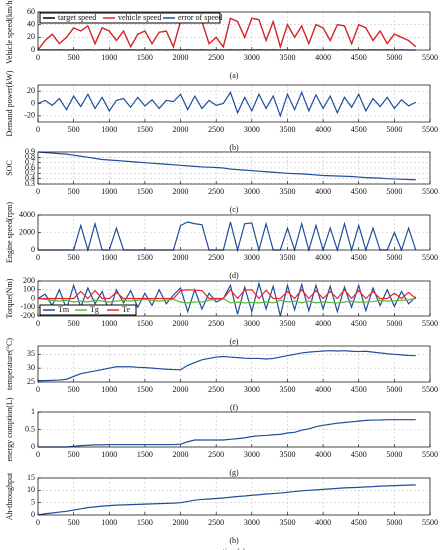 This screenshot has width=440, height=550. What do you see at coordinates (126, 309) in the screenshot?
I see `legend-label: Te` at bounding box center [126, 309].